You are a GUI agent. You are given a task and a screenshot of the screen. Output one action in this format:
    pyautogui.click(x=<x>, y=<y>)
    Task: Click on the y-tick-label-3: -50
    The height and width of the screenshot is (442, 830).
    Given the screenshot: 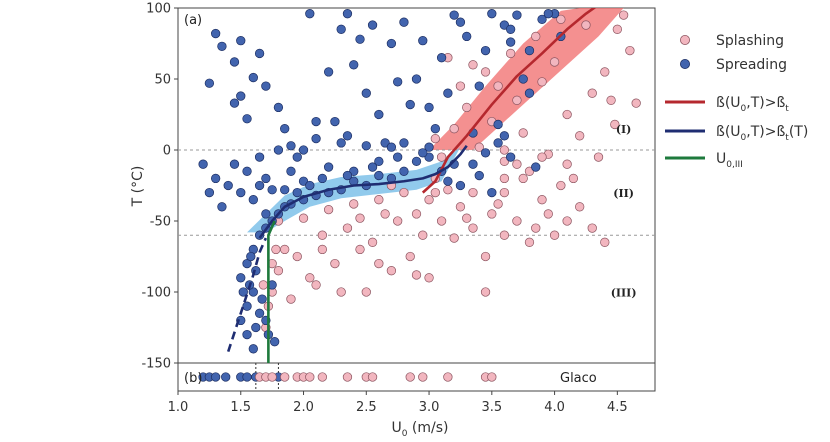 What is the action you would take?
    pyautogui.click(x=160, y=222)
    